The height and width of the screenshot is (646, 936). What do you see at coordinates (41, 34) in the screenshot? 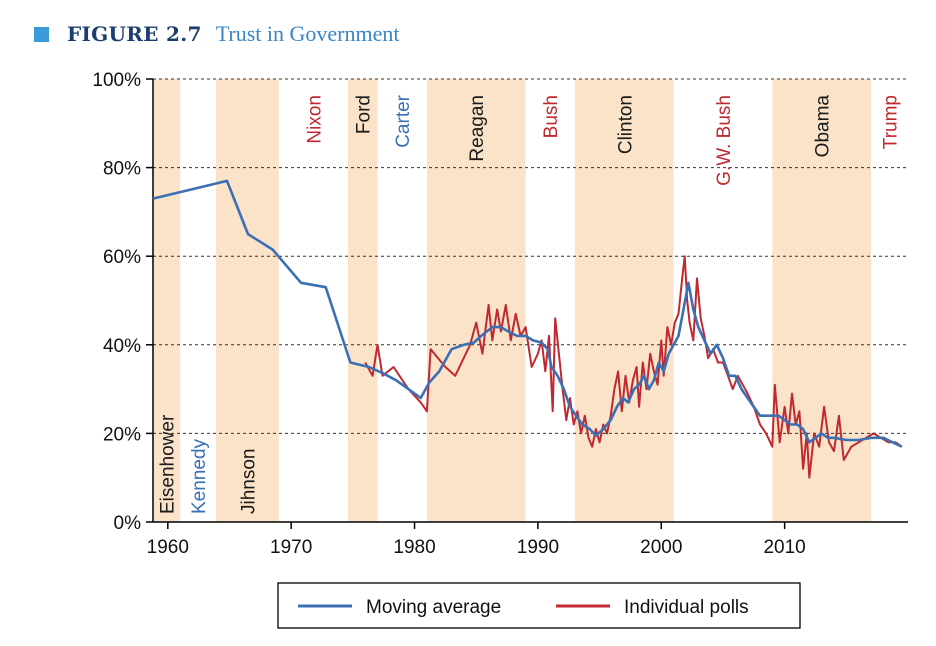
I see `figure-marker-square` at bounding box center [41, 34].